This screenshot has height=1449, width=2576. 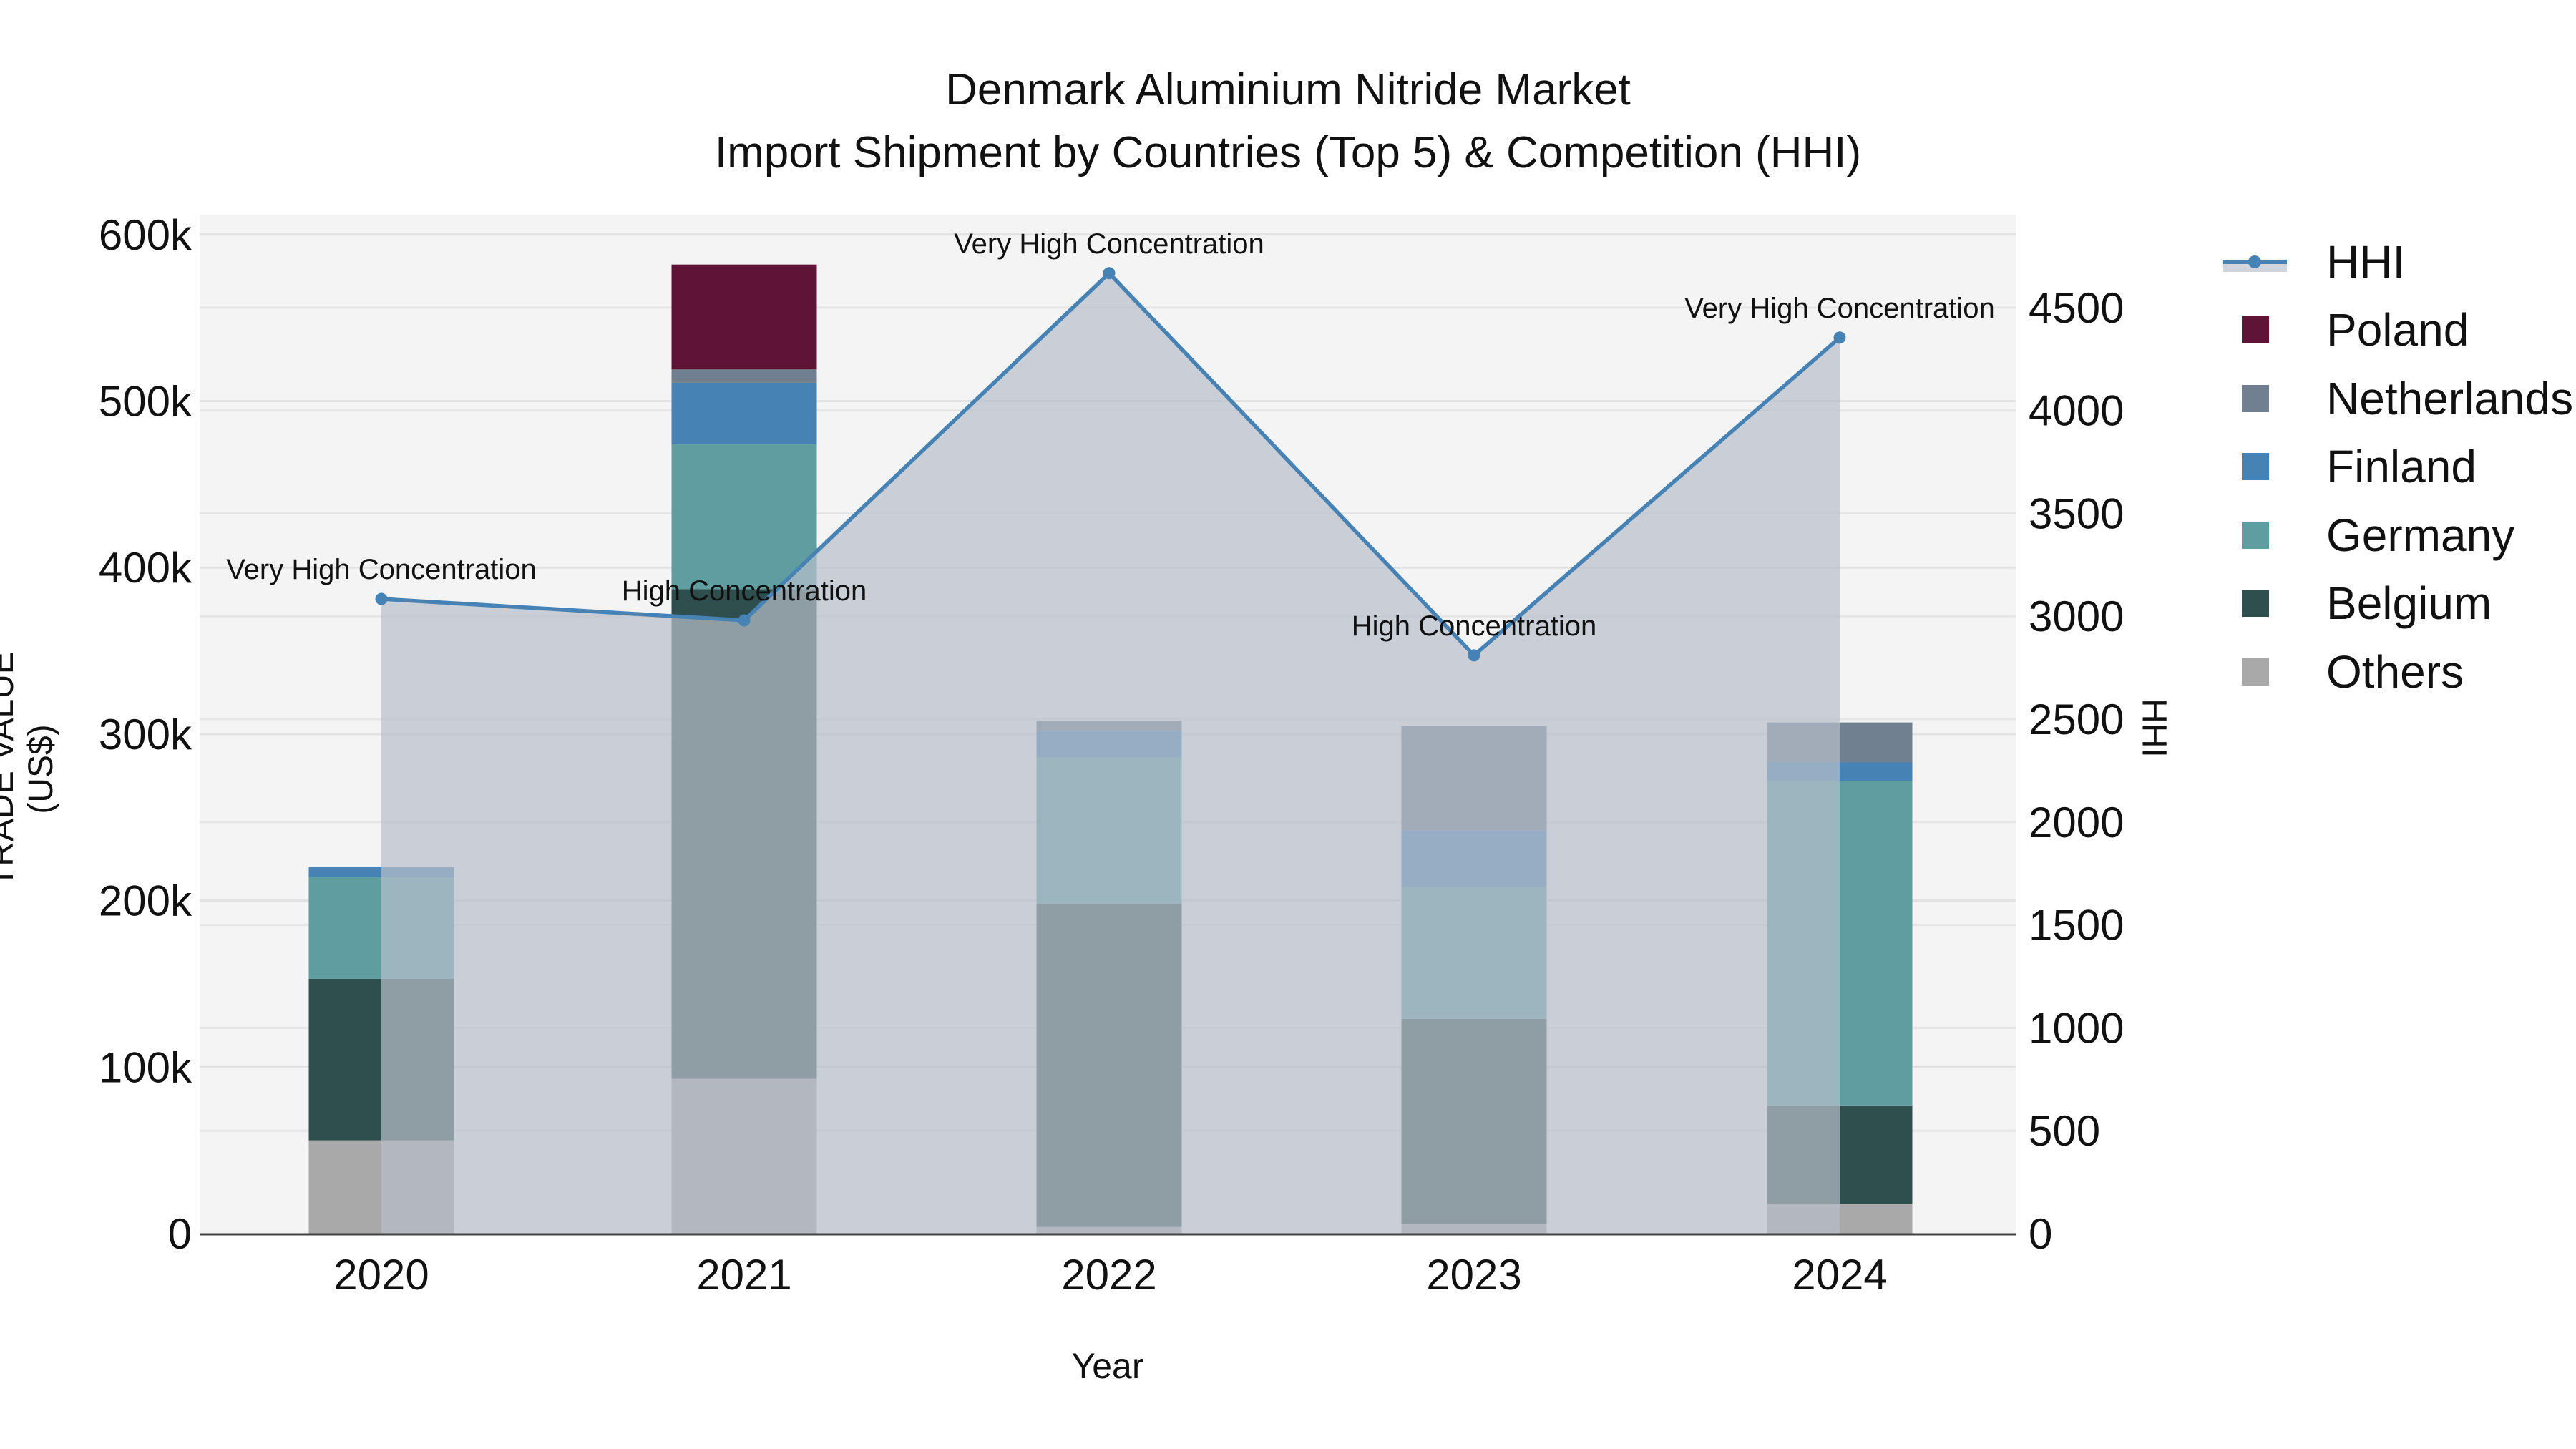 What do you see at coordinates (2076, 823) in the screenshot?
I see `y-right-tick-label: 2000` at bounding box center [2076, 823].